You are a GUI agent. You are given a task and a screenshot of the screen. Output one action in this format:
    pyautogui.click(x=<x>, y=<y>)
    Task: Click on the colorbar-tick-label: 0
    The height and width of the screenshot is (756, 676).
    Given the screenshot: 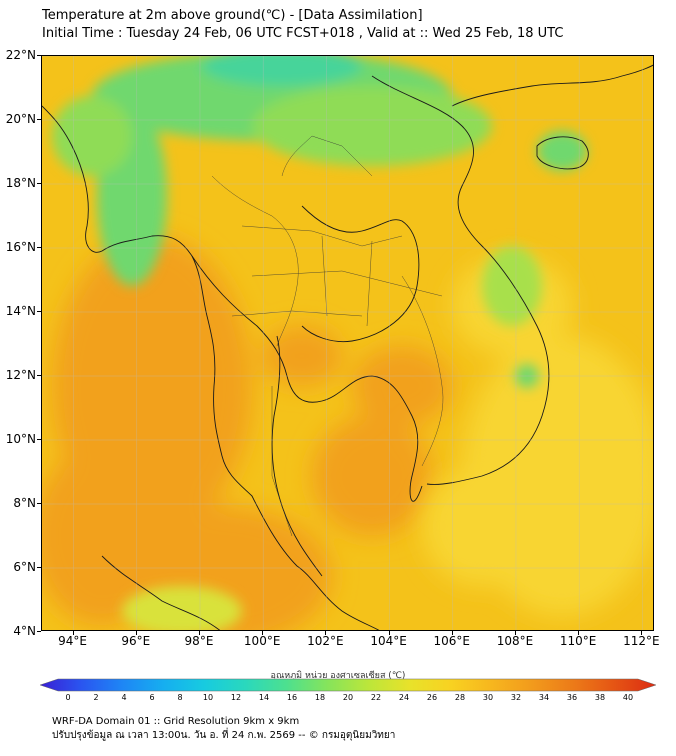 What is the action you would take?
    pyautogui.click(x=68, y=697)
    